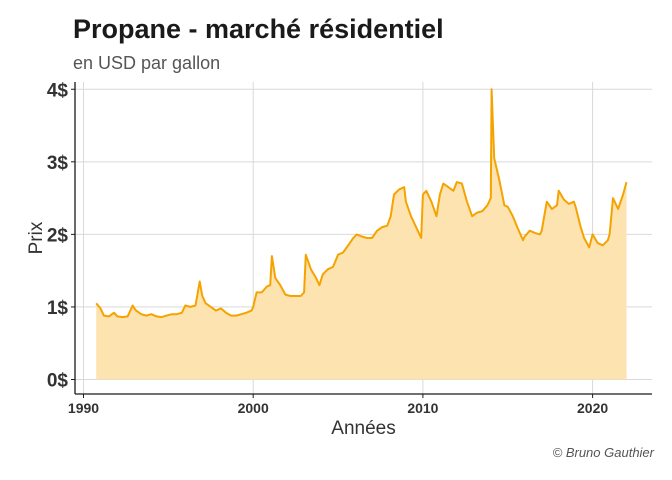 Image resolution: width=672 pixels, height=480 pixels. Describe the element at coordinates (363, 428) in the screenshot. I see `x-axis-title: Années` at that location.